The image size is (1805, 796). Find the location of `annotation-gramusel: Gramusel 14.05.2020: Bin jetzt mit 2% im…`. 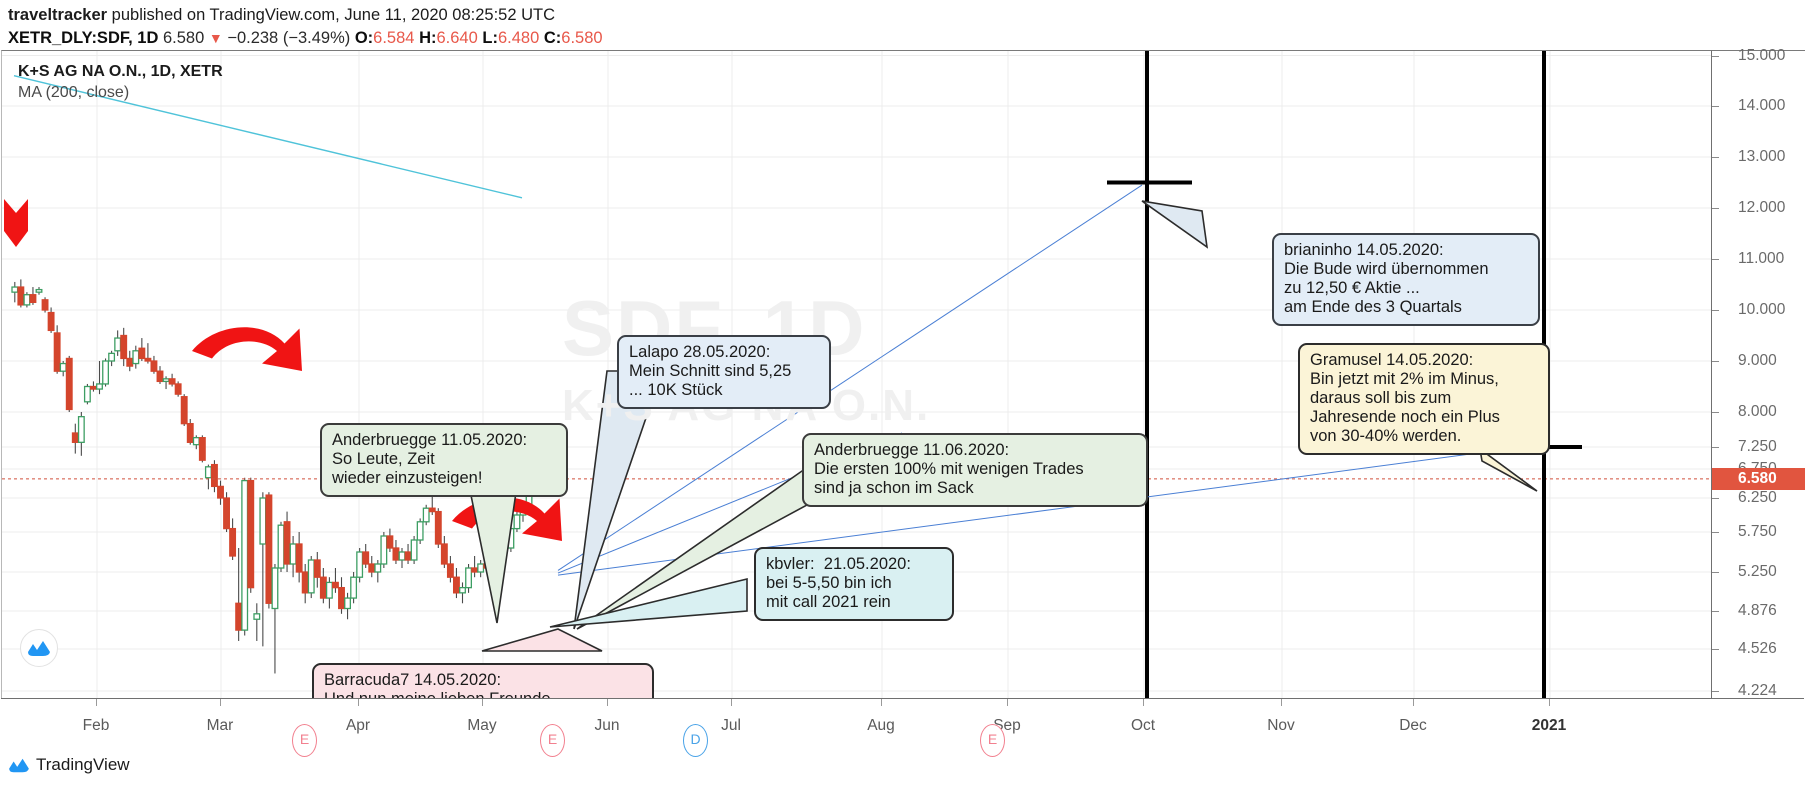

annotation-gramusel: Gramusel 14.05.2020: Bin jetzt mit 2% im… is located at coordinates (1424, 399).